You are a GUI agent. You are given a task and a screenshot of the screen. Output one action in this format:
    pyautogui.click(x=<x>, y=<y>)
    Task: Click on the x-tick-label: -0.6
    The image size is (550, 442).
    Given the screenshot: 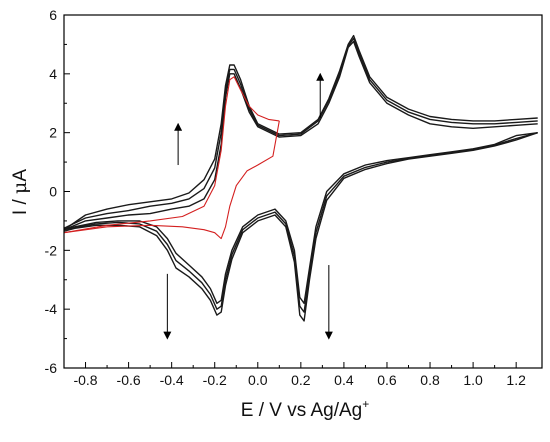 What is the action you would take?
    pyautogui.click(x=129, y=380)
    